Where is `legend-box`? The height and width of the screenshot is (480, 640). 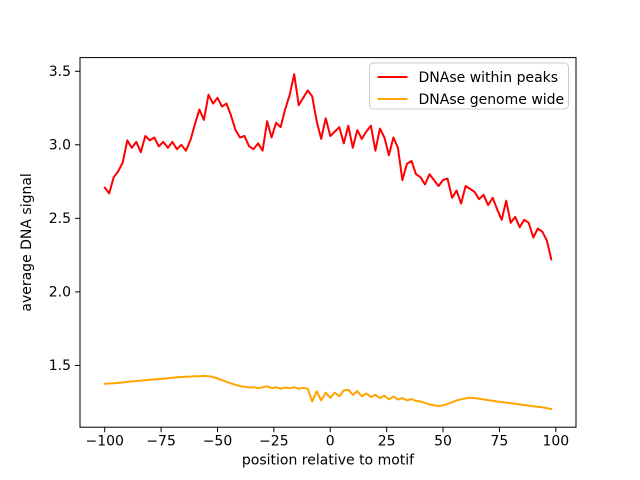
legend-box is located at coordinates (469, 86).